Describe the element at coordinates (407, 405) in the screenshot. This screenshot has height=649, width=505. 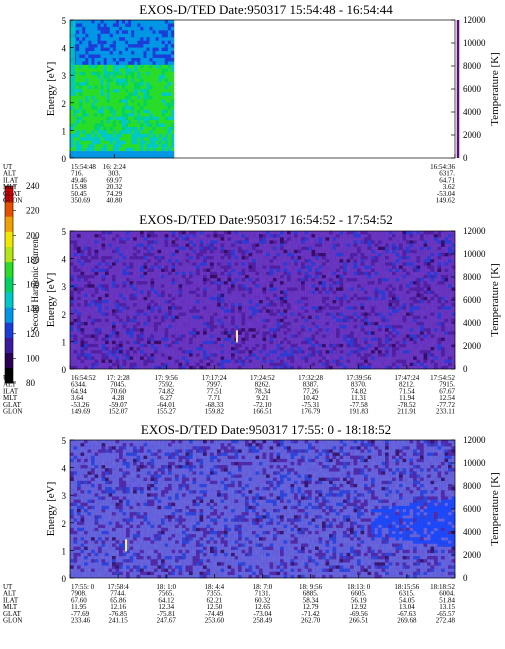
I see `orbit-value: -78.52` at that location.